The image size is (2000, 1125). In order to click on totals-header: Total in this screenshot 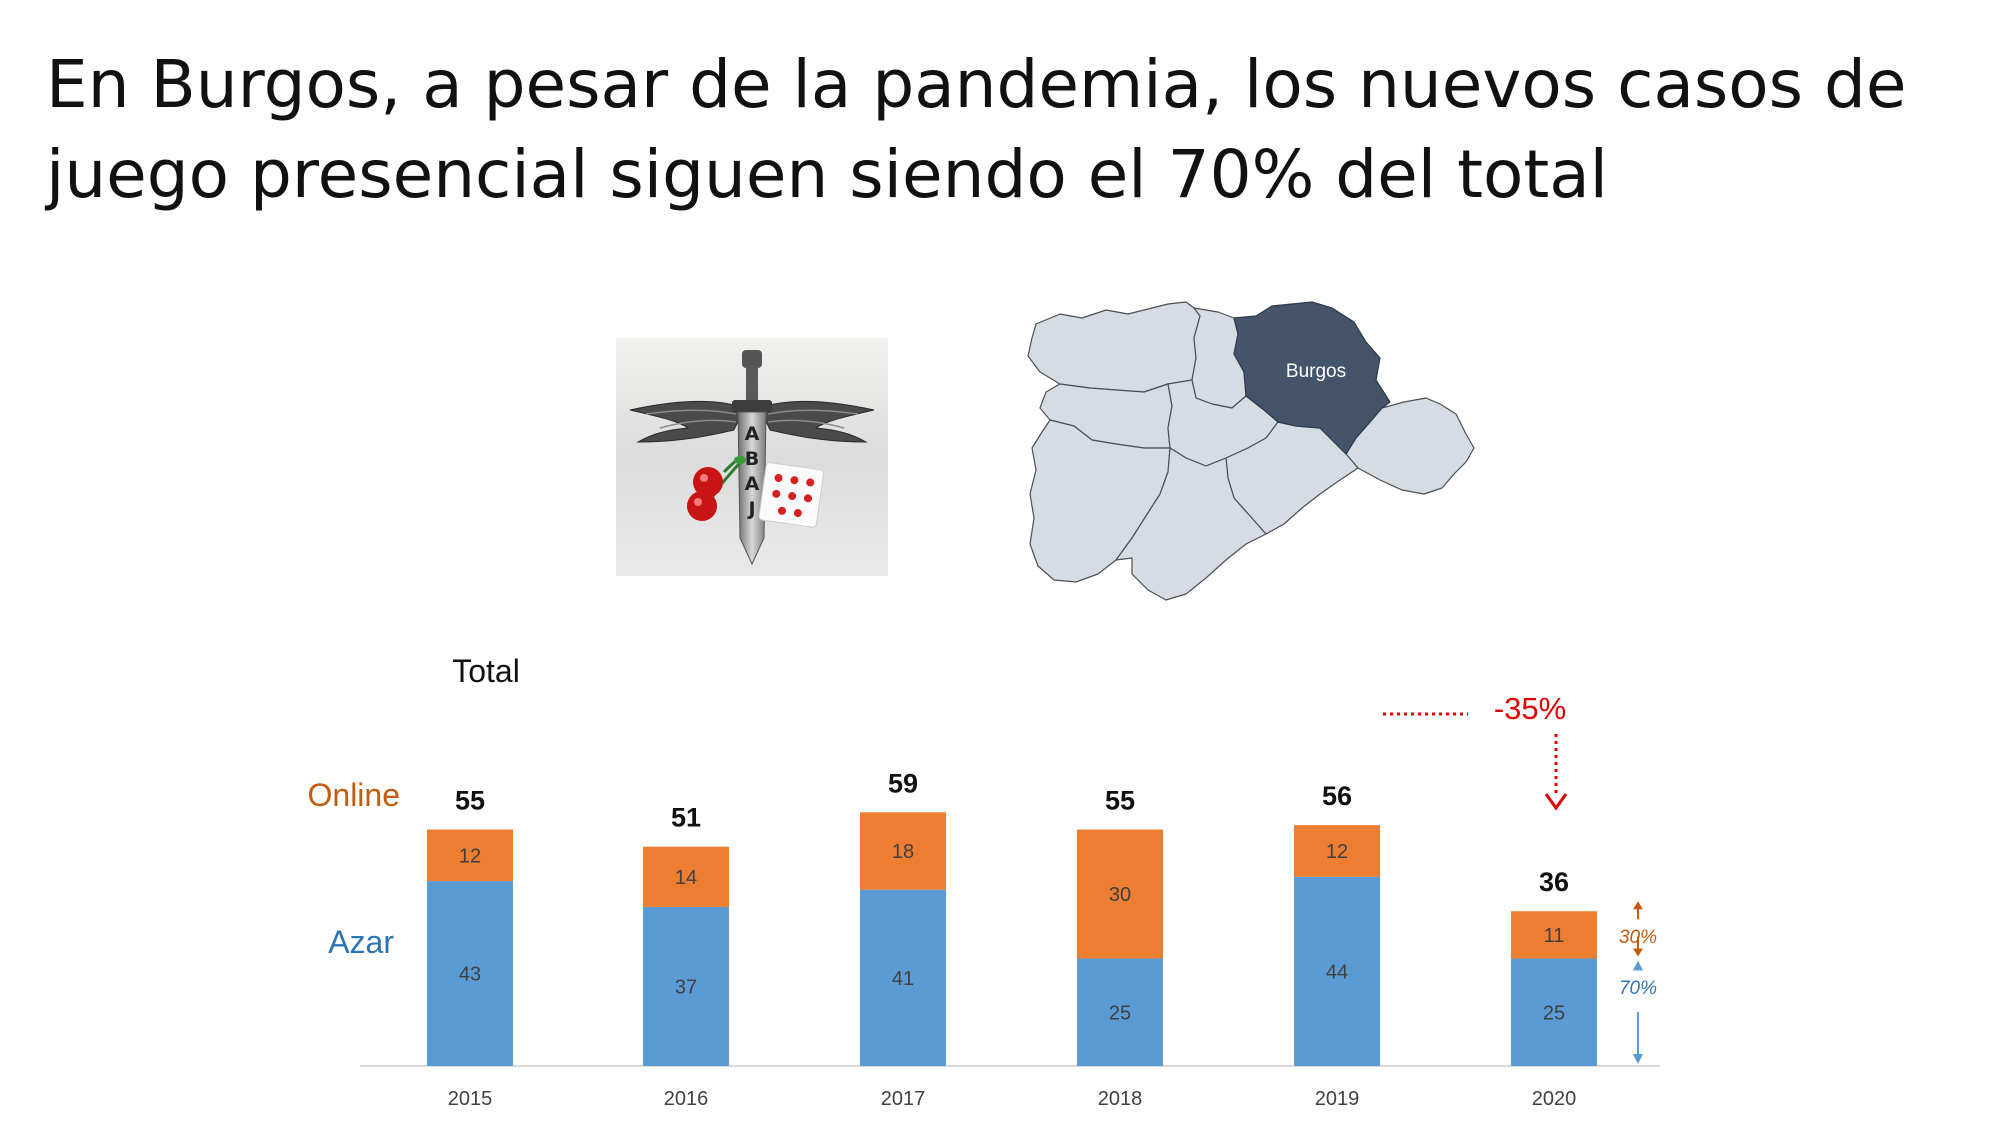, I will do `click(486, 671)`.